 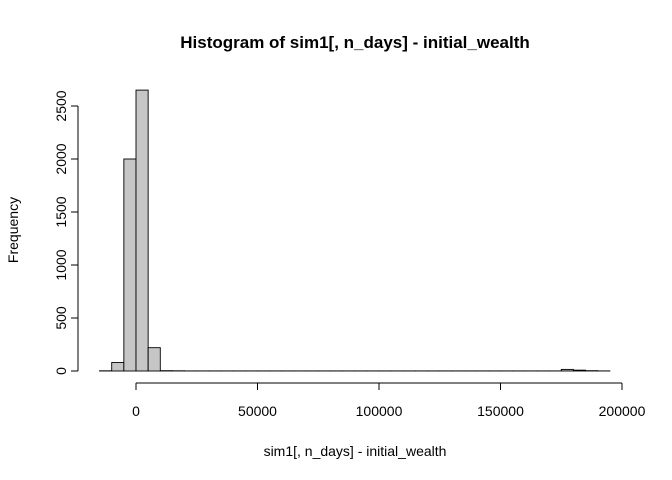 What do you see at coordinates (61, 318) in the screenshot?
I see `y-tick-label-1: 500` at bounding box center [61, 318].